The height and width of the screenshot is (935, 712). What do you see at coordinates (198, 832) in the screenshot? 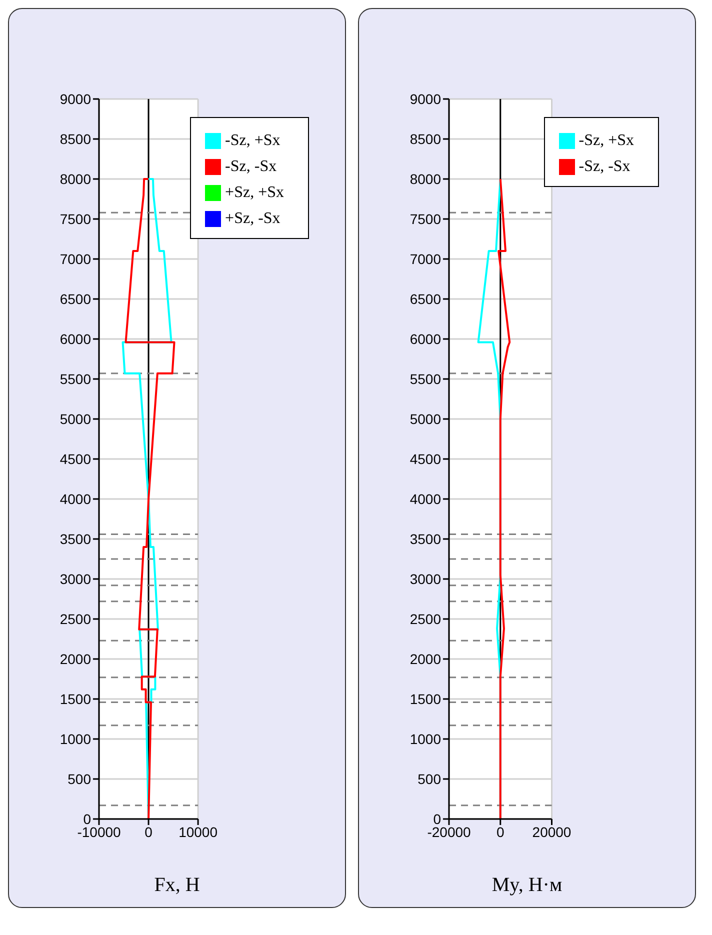
I see `x-tick-label: 10000` at bounding box center [198, 832].